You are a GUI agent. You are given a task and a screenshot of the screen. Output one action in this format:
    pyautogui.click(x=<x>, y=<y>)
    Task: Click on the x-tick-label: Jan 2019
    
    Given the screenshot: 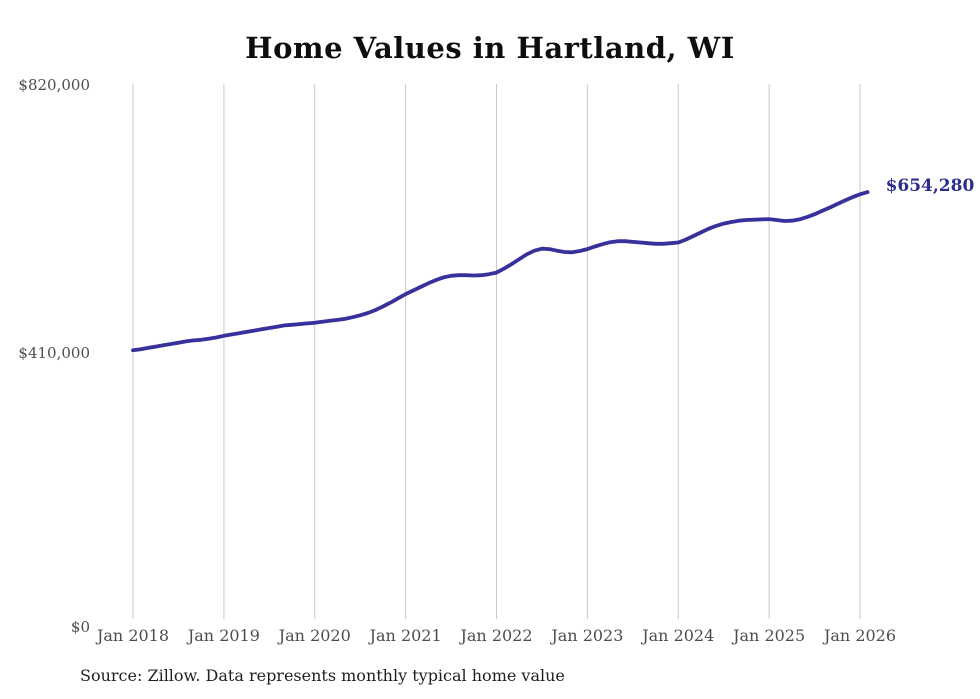 What is the action you would take?
    pyautogui.click(x=223, y=635)
    